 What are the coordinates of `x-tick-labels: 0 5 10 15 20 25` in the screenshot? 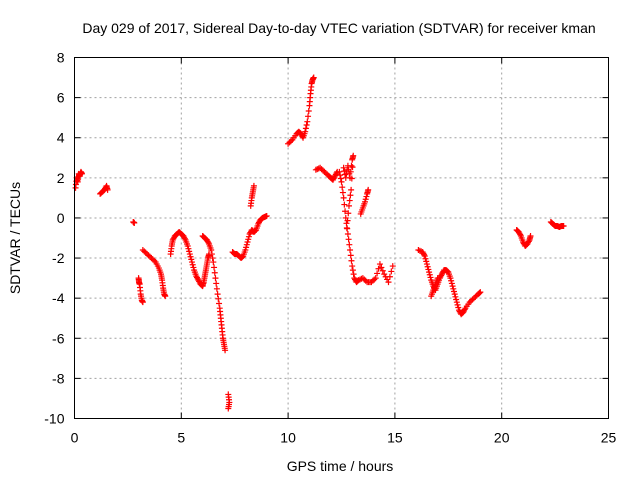 It's located at (344, 438).